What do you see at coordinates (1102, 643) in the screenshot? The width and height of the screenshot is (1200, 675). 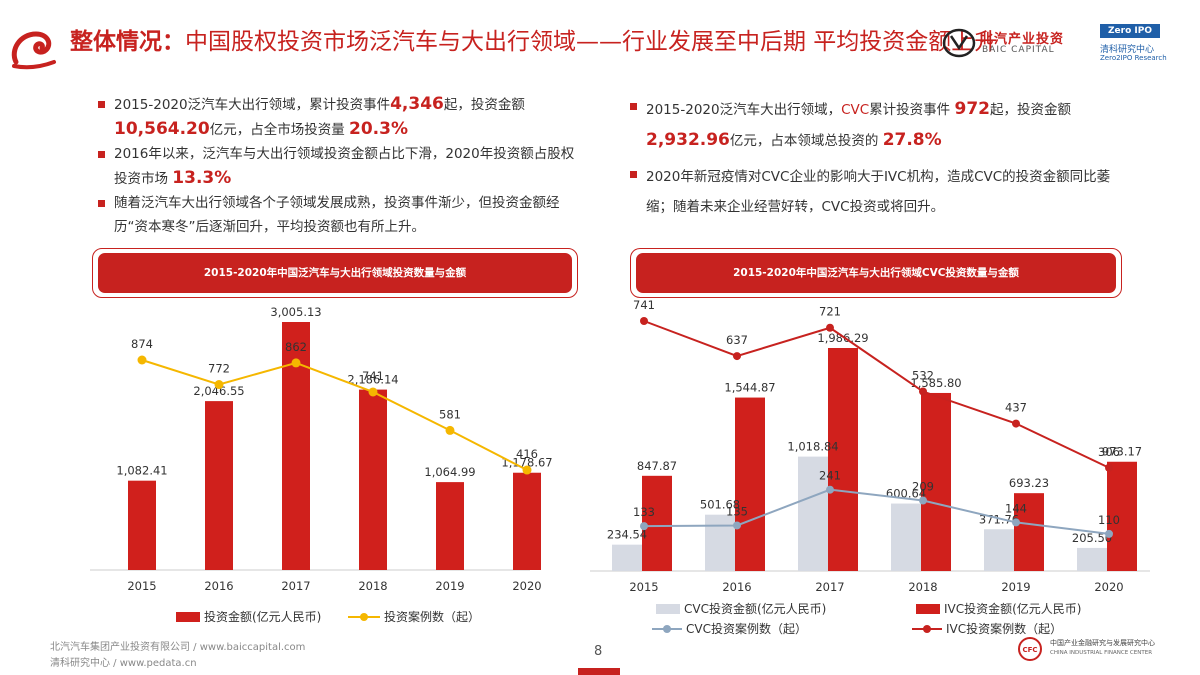 I see `cfc-logo-zh: 中国产业金融研究与发展研究中心` at bounding box center [1102, 643].